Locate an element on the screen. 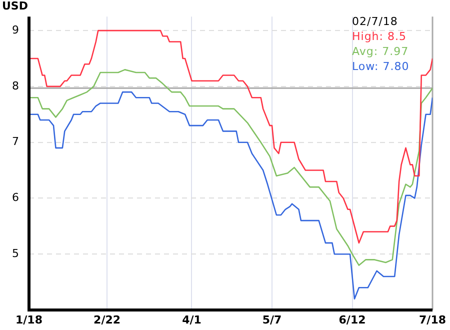  annotation: Low: 7.80 is located at coordinates (381, 66).